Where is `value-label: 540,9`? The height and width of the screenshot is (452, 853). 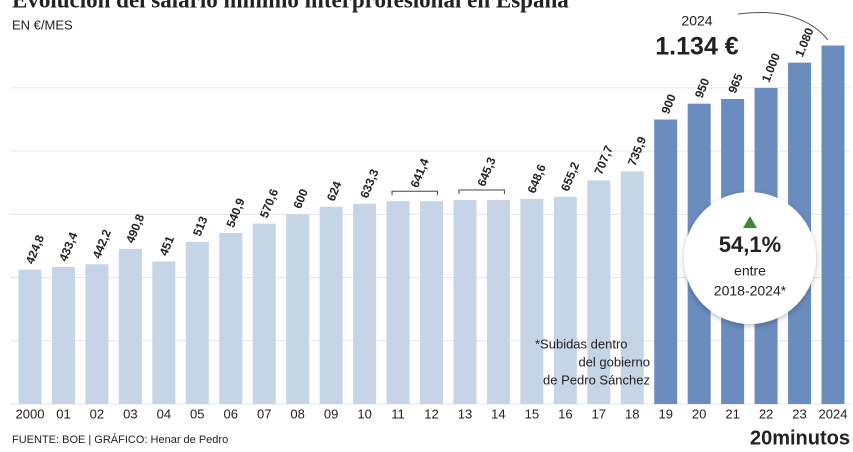
value-label: 540,9 is located at coordinates (235, 212).